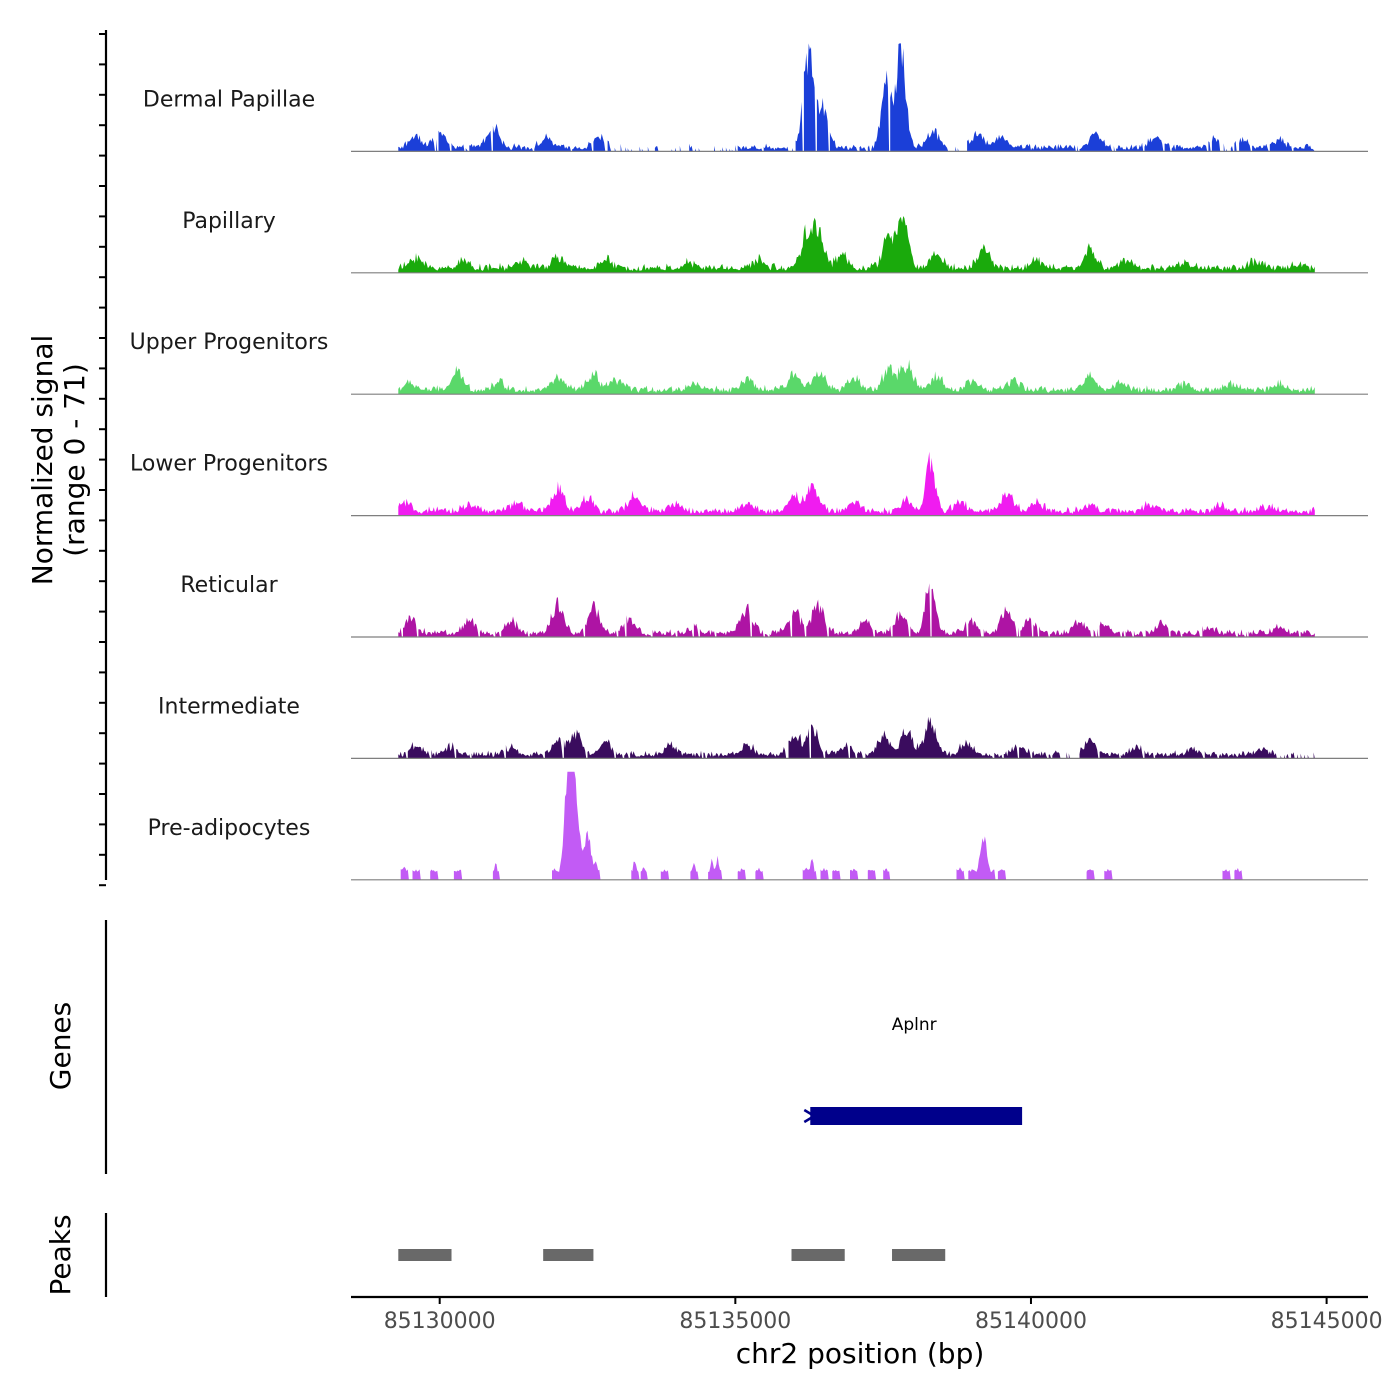 This screenshot has height=1400, width=1400. Describe the element at coordinates (60, 1254) in the screenshot. I see `peaks-axis-label: Peaks` at that location.